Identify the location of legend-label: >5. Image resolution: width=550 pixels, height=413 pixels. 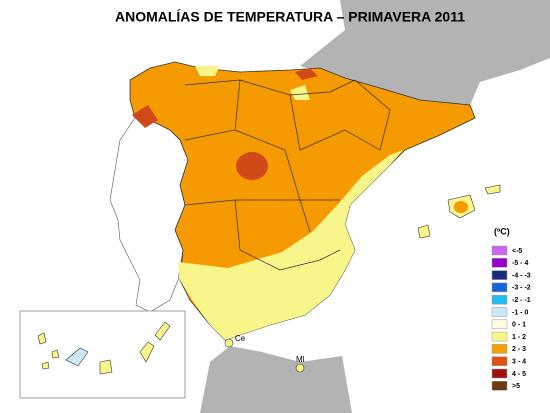
(516, 386).